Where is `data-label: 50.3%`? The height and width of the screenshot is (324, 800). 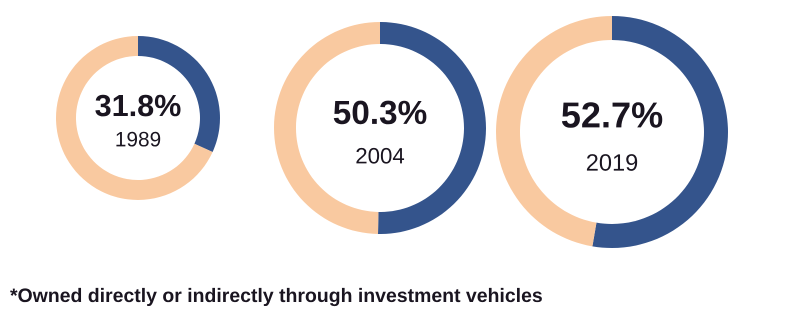
data-label: 50.3% is located at coordinates (380, 112).